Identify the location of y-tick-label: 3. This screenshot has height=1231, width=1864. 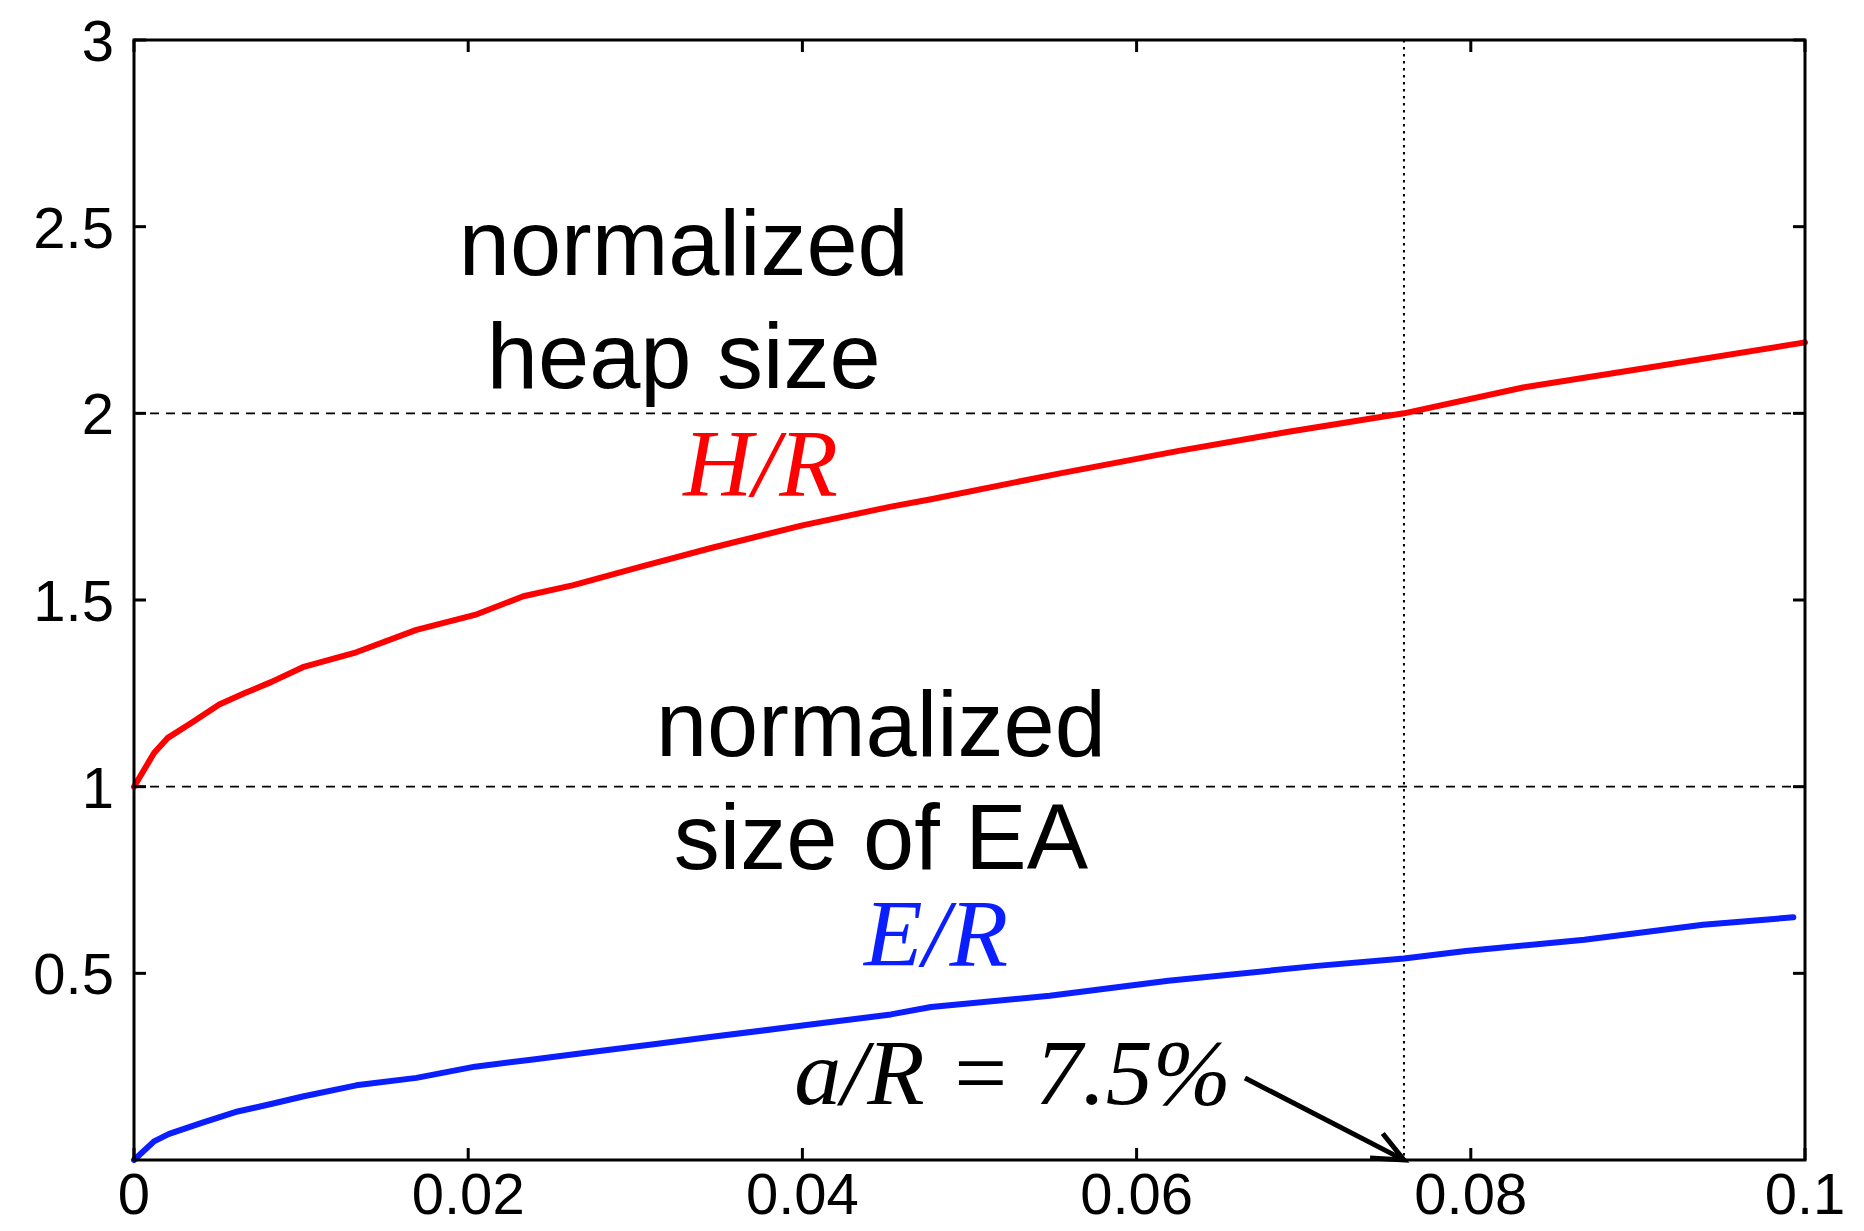
(97, 40).